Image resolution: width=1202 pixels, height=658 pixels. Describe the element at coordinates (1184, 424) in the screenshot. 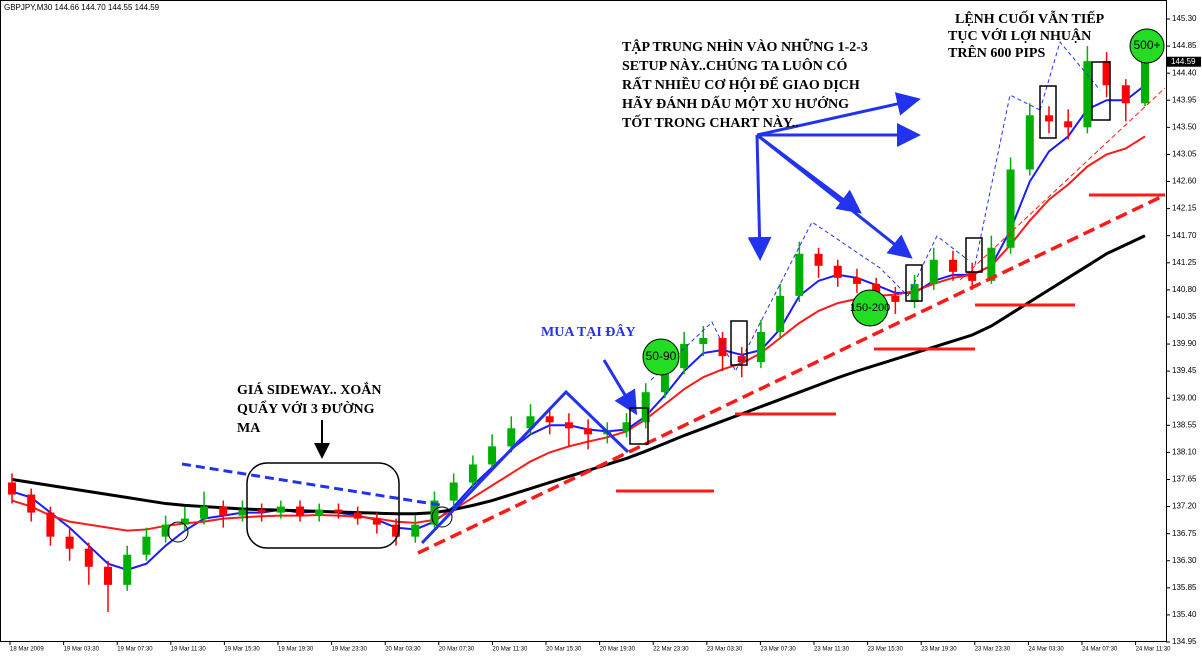

I see `y-tick-label: 138.55` at that location.